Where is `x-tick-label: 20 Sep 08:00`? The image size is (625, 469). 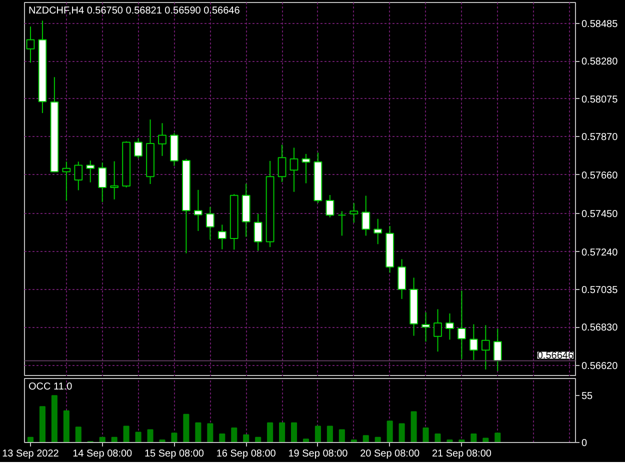 x-tick-label: 20 Sep 08:00 is located at coordinates (390, 454).